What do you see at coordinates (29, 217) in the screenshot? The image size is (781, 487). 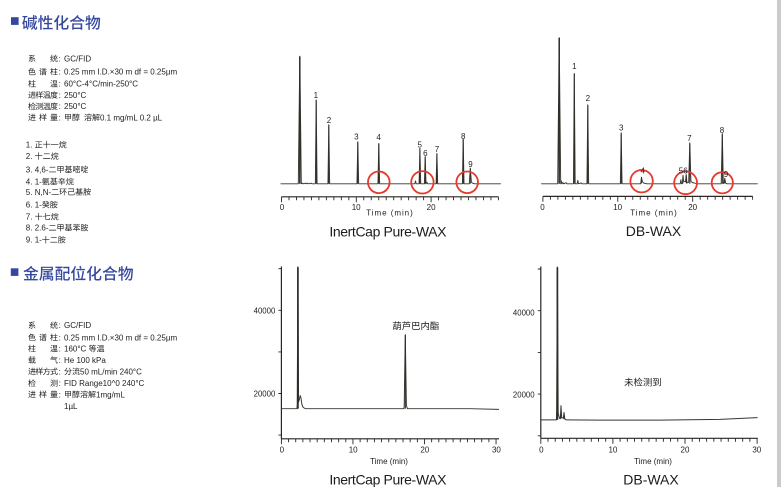 I see `svg-text: 7.` at bounding box center [29, 217].